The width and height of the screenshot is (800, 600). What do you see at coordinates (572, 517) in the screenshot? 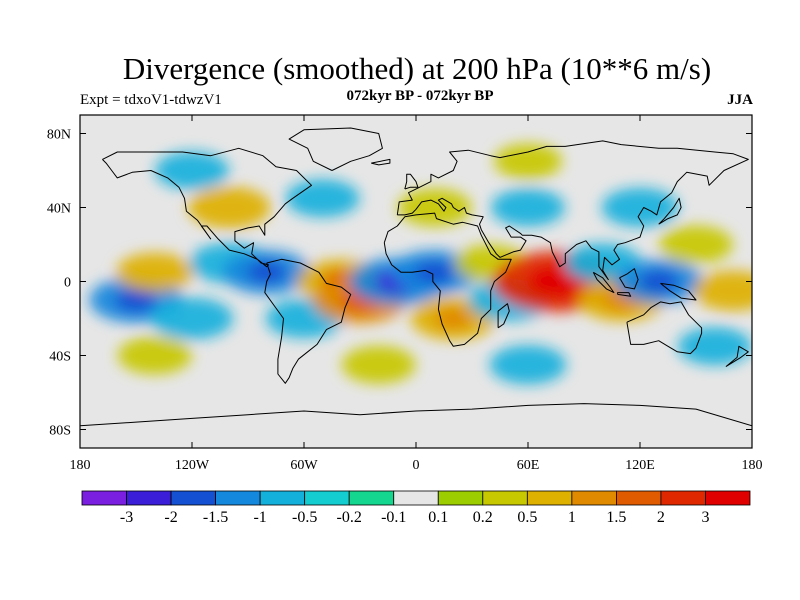
I see `colorbar-label-10: 1` at bounding box center [572, 517].